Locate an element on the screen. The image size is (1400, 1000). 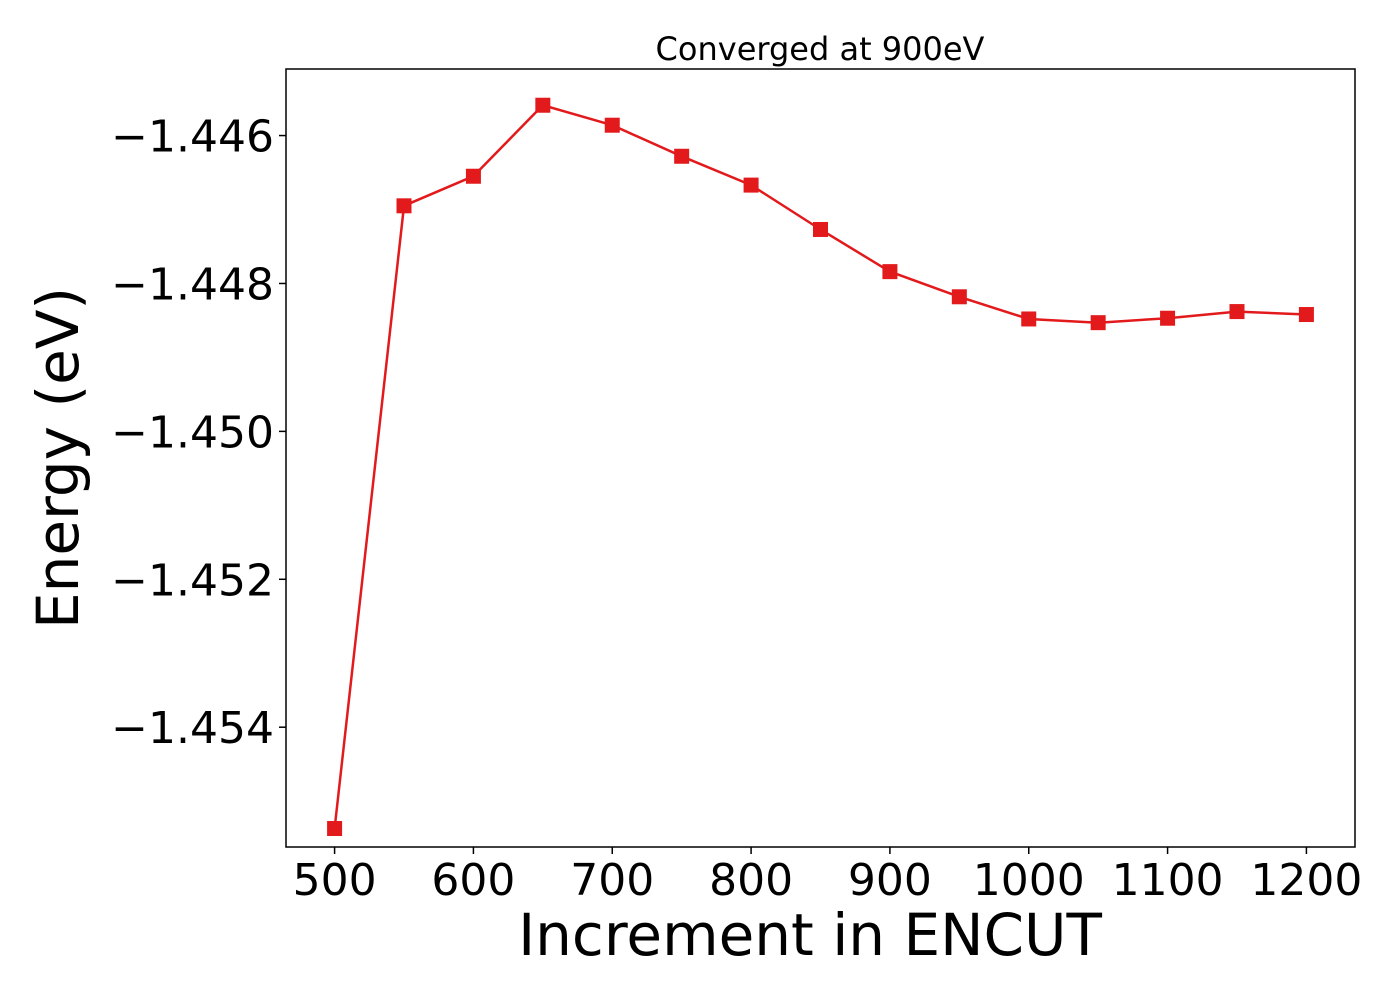
y-tick-label: −1.454 is located at coordinates (192, 728).